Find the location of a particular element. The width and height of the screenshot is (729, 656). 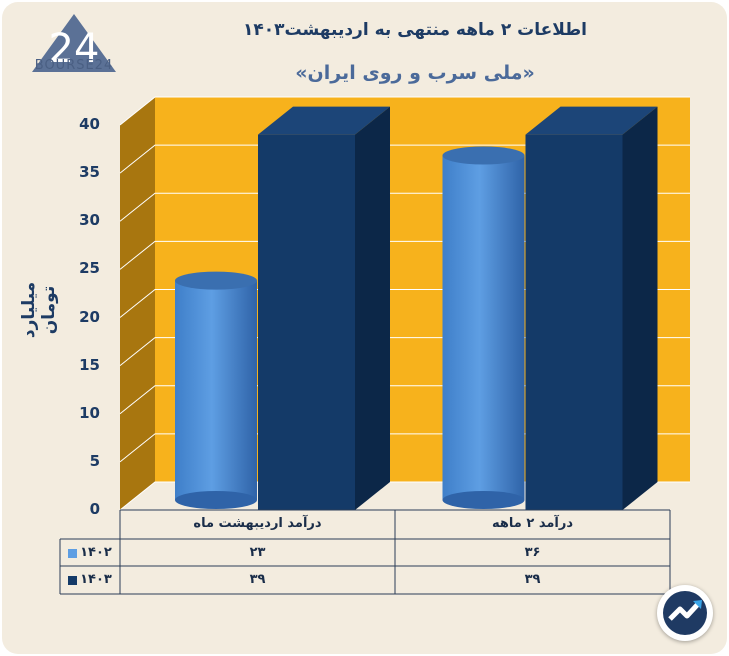

chart-title: اطلاعات ۲ ماهه منتهی به اردیبهشت۱۴۰۳ is located at coordinates (415, 30).